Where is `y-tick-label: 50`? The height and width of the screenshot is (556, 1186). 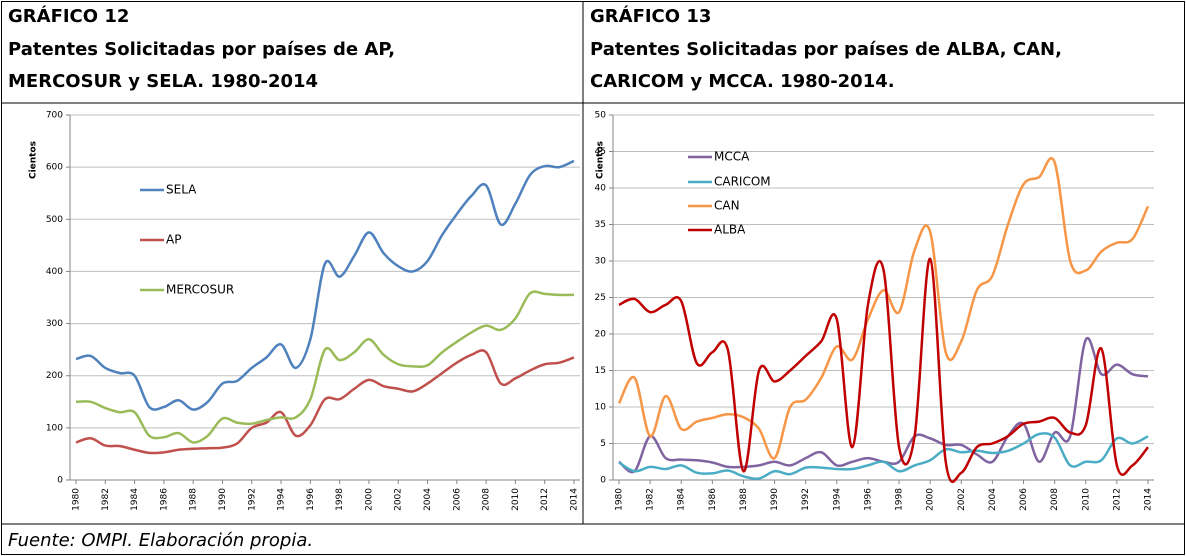
y-tick-label: 50 is located at coordinates (601, 116).